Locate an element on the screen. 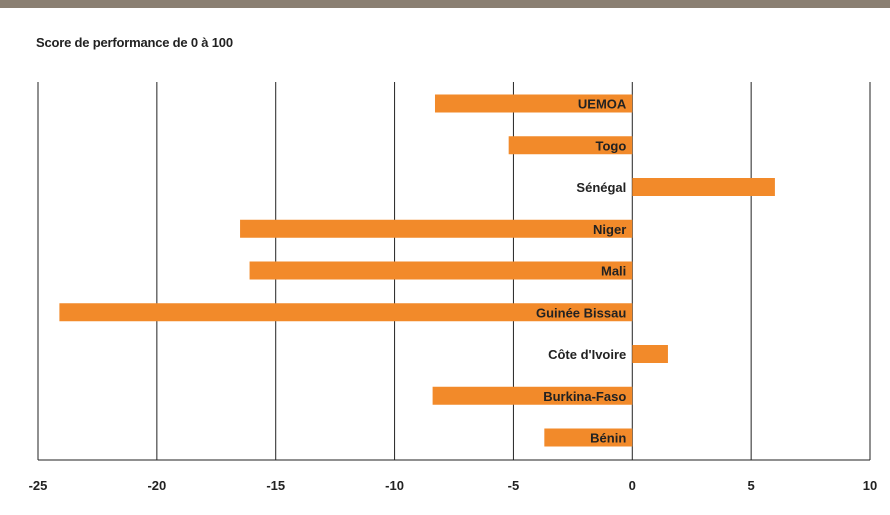 Image resolution: width=890 pixels, height=515 pixels. x-tick-label: 0 is located at coordinates (632, 485).